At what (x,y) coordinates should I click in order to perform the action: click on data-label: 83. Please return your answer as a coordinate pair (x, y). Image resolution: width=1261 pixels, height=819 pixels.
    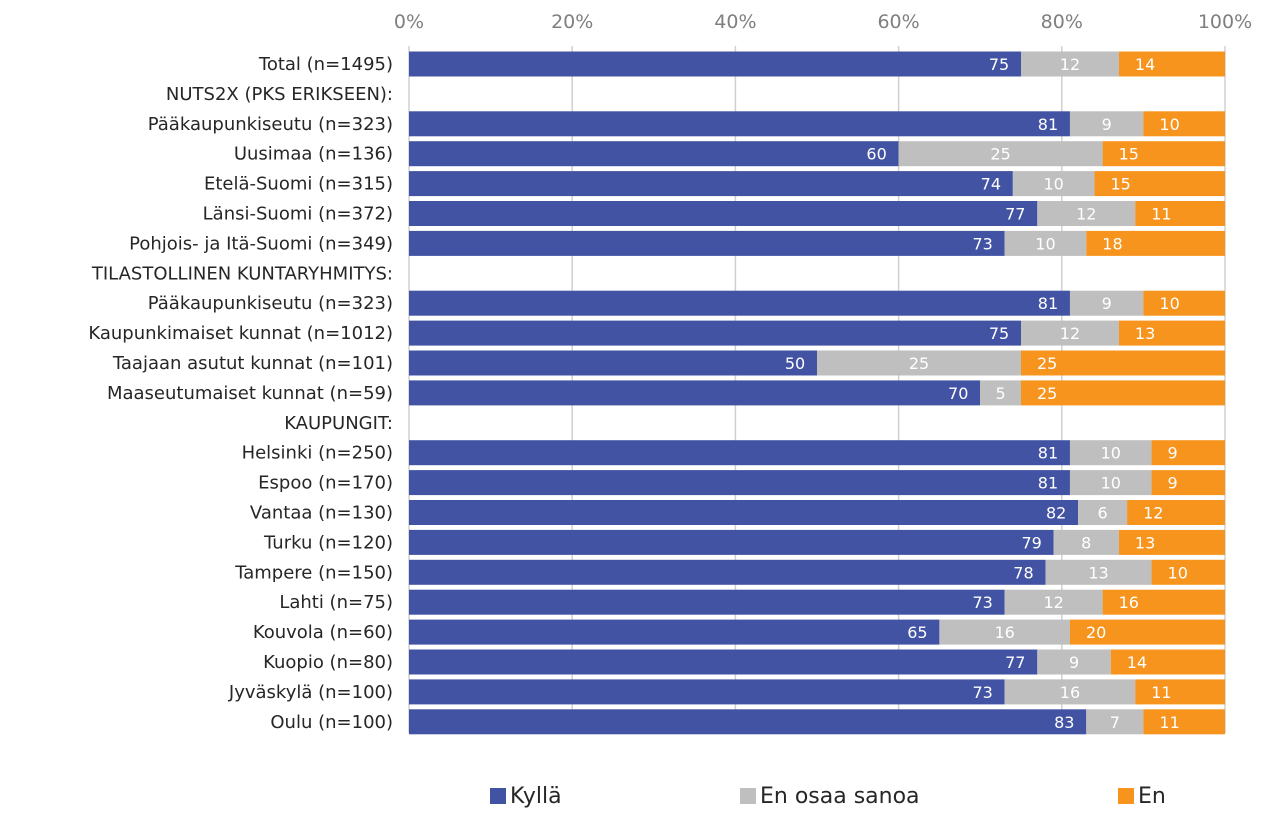
    Looking at the image, I should click on (1064, 722).